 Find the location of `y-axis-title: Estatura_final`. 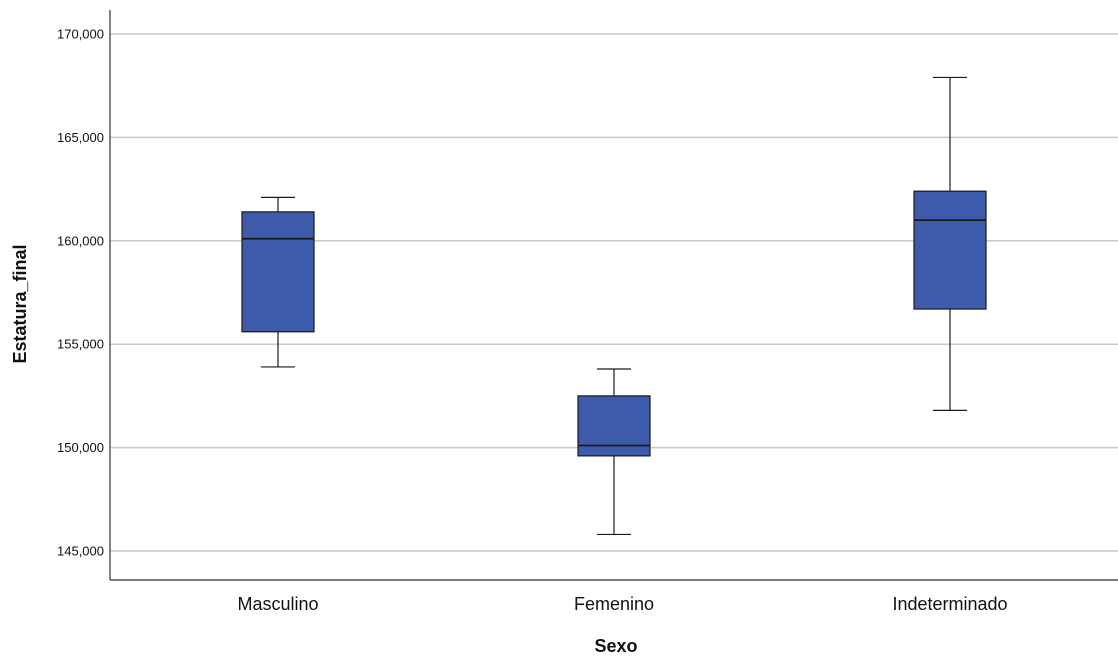

y-axis-title: Estatura_final is located at coordinates (20, 303).